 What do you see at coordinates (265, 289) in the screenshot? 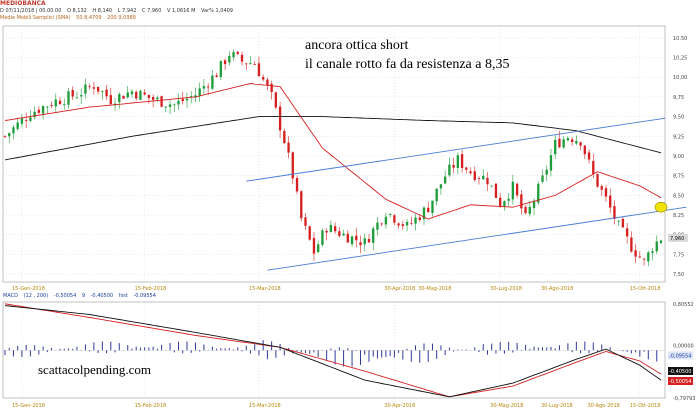
I see `x-axis-label-top: 15-Mar-2018` at bounding box center [265, 289].